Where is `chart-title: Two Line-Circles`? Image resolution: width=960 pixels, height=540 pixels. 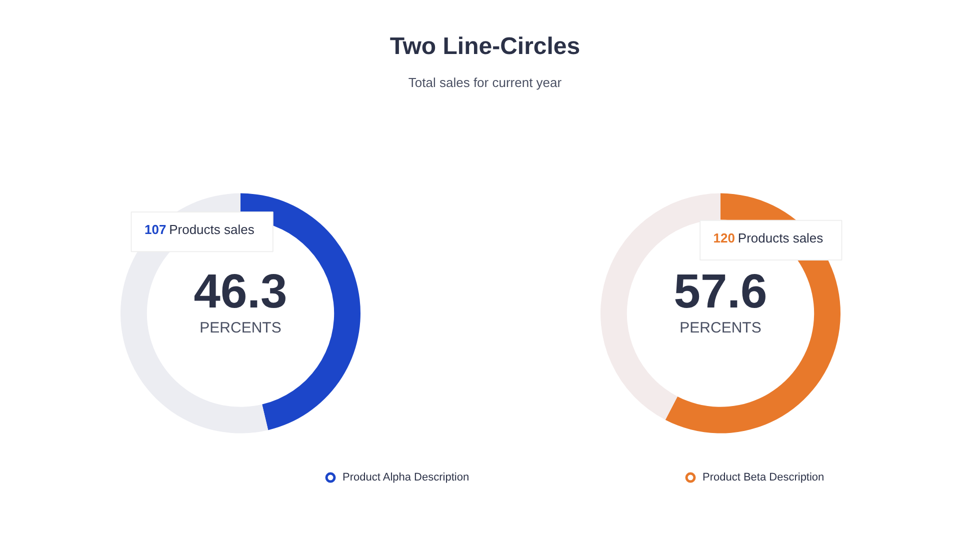 chart-title: Two Line-Circles is located at coordinates (485, 47).